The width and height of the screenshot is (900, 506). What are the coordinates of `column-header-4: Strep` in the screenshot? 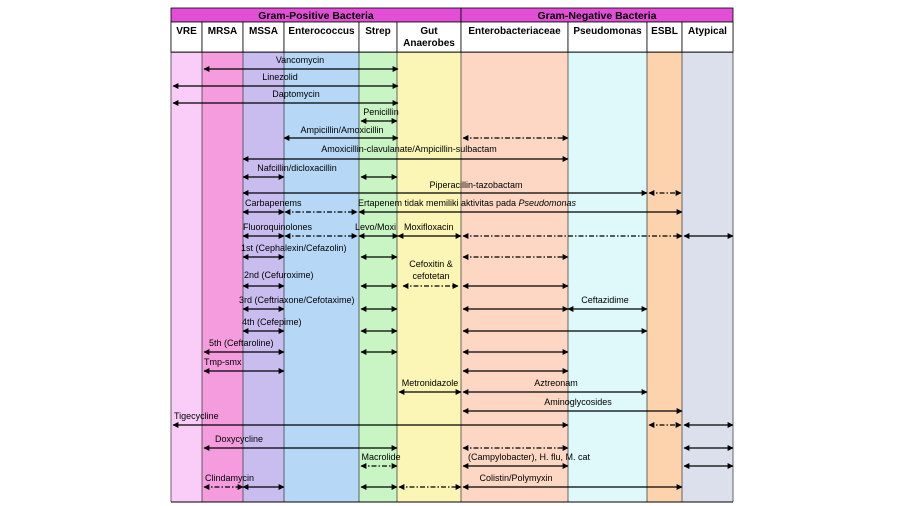 It's located at (378, 37).